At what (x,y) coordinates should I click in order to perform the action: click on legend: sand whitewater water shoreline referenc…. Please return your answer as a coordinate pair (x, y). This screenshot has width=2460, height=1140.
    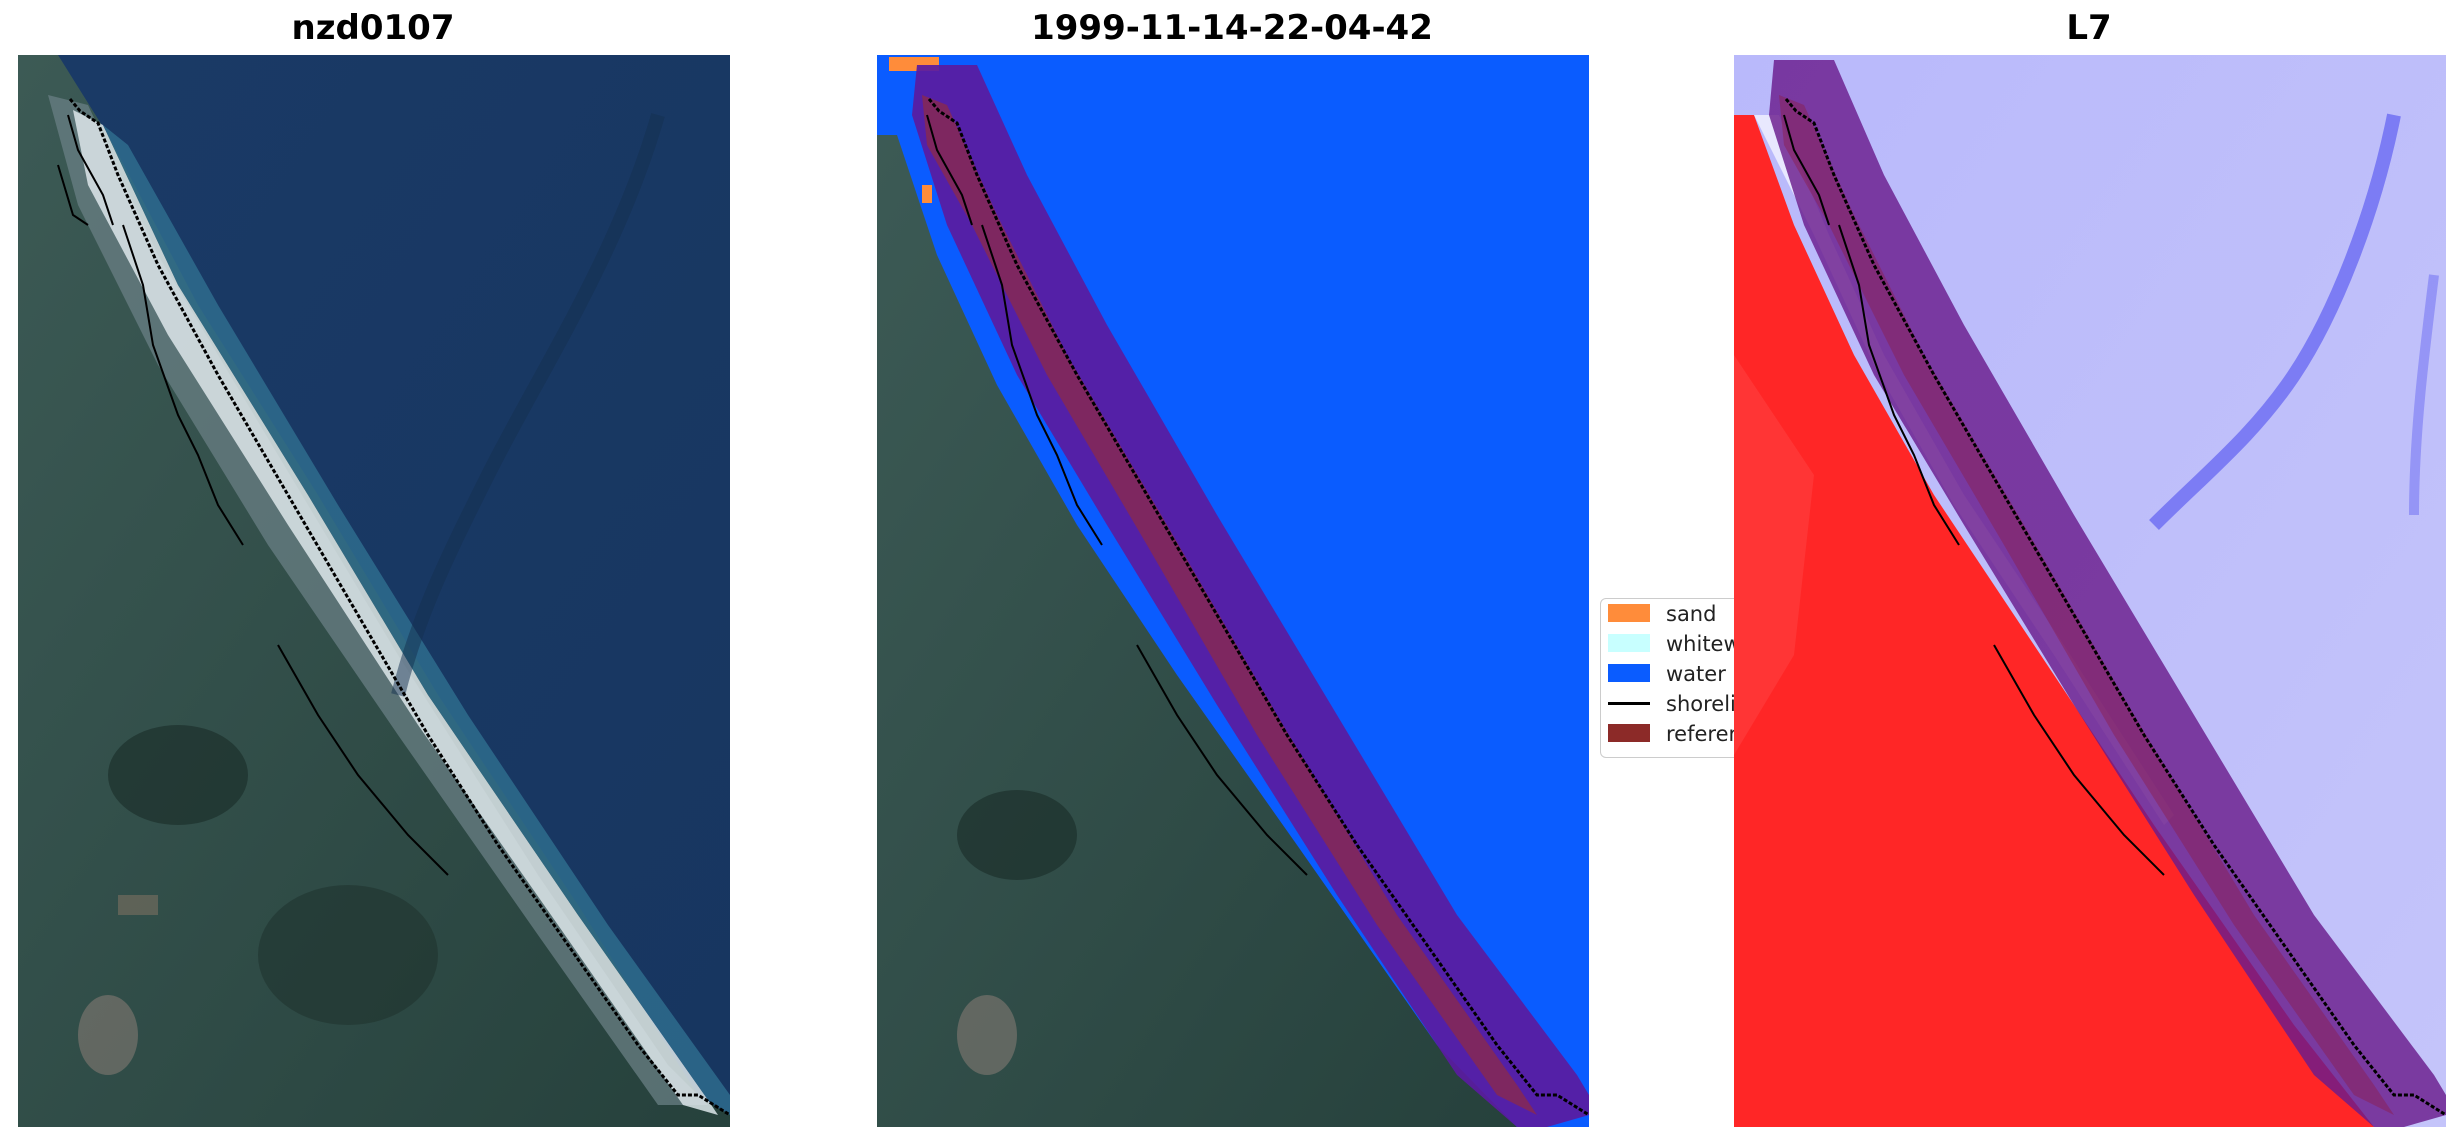
    Looking at the image, I should click on (1670, 678).